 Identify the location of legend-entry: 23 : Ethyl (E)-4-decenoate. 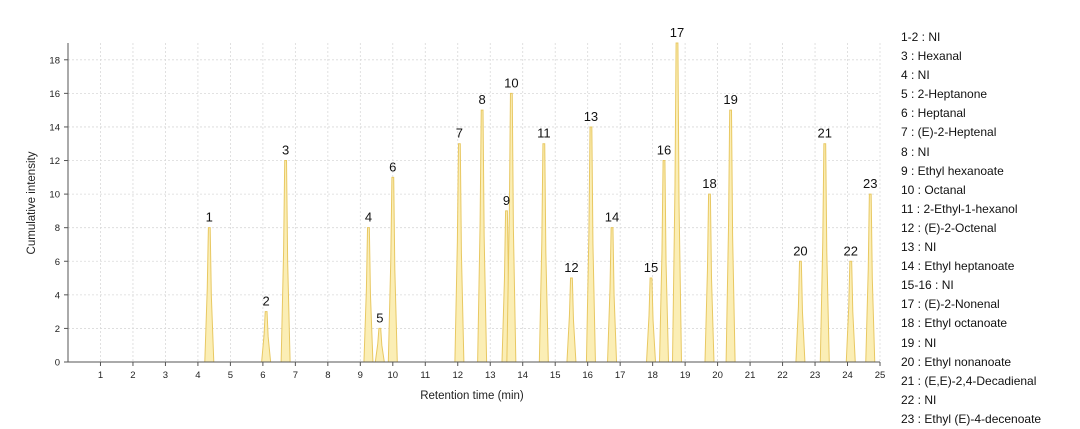
(971, 418).